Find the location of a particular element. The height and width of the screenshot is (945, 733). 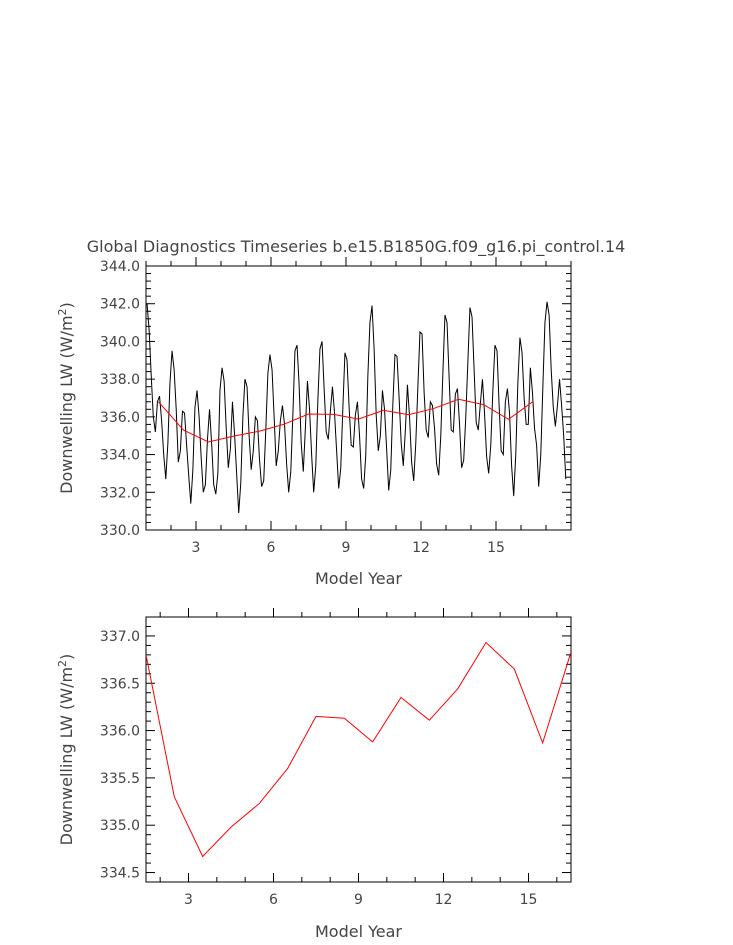

y-tick-label: 335.5 is located at coordinates (120, 779).